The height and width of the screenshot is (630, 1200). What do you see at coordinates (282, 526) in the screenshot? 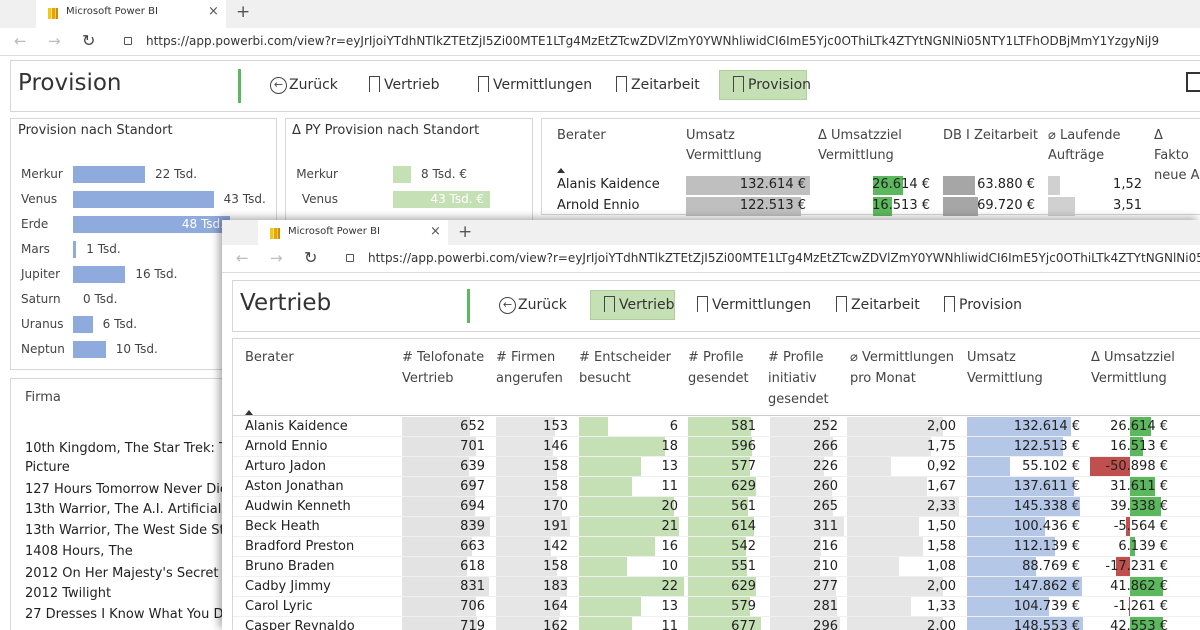
I see `cell: Beck Heath` at bounding box center [282, 526].